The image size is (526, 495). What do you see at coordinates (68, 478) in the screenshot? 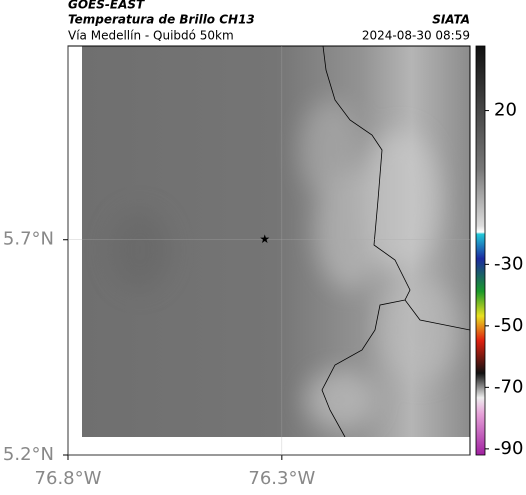
I see `x-tick-label: 76.8°W` at bounding box center [68, 478].